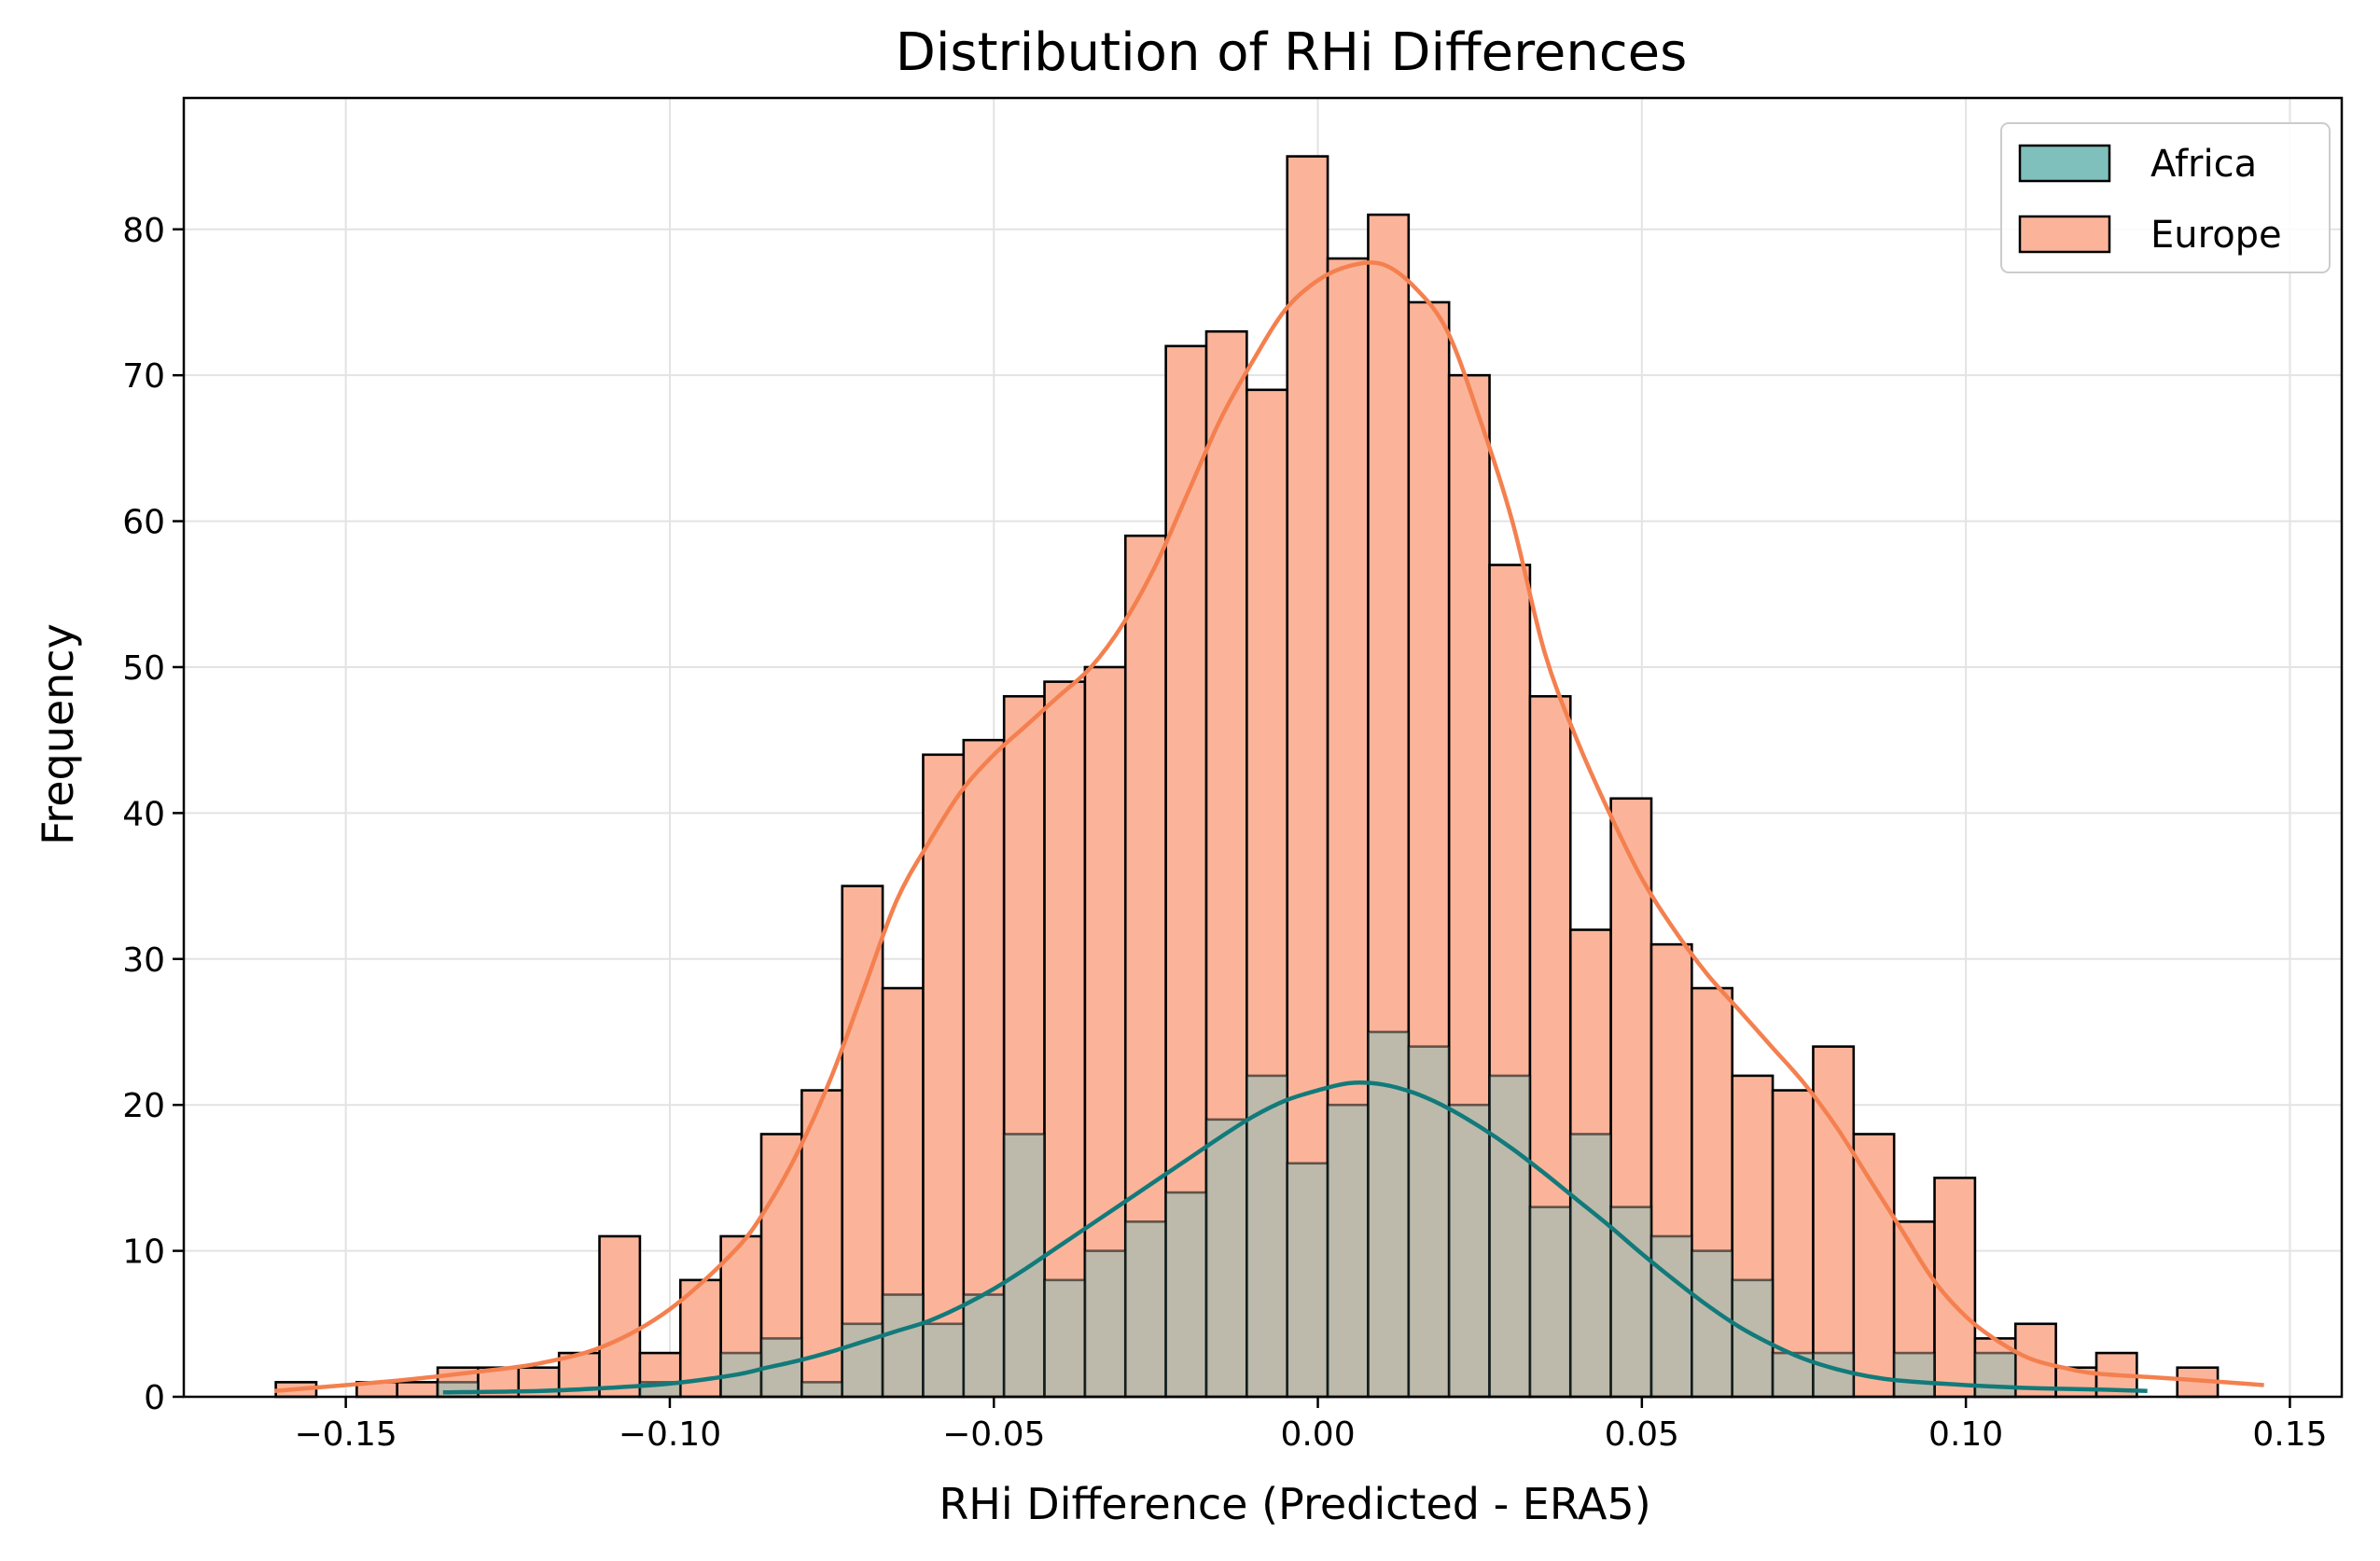  I want to click on x-tick-label: 0.10, so click(1965, 1434).